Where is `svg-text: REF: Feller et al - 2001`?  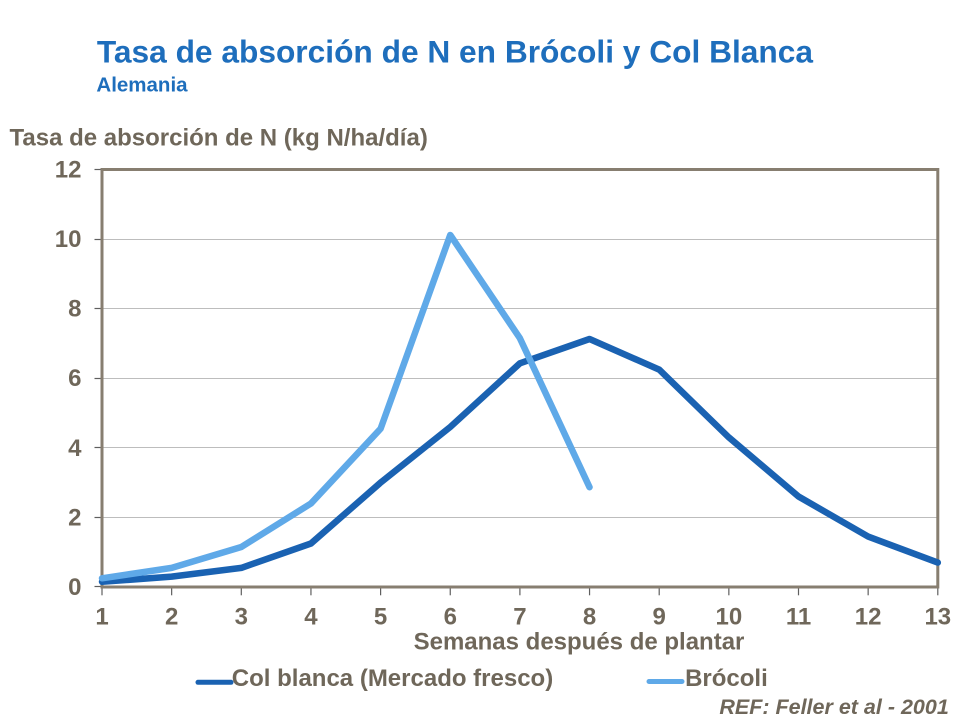
svg-text: REF: Feller et al - 2001 is located at coordinates (833, 707).